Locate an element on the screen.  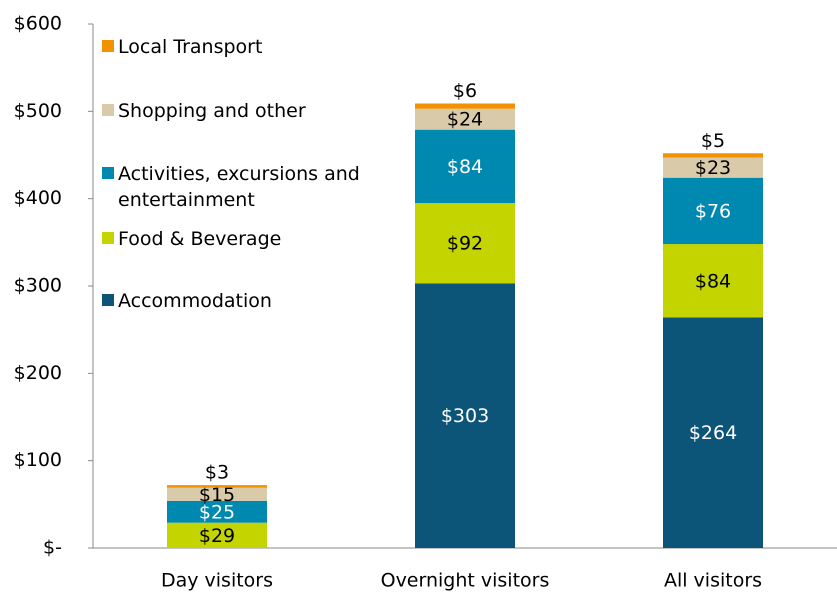
legend-item: Local Transport is located at coordinates (235, 47).